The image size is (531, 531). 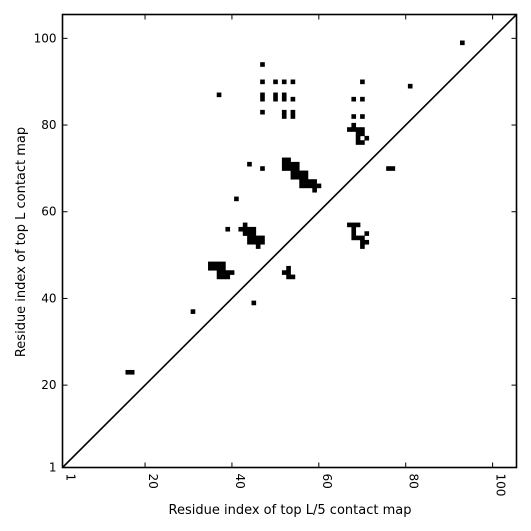 What do you see at coordinates (48, 298) in the screenshot?
I see `y-tick-label: 40` at bounding box center [48, 298].